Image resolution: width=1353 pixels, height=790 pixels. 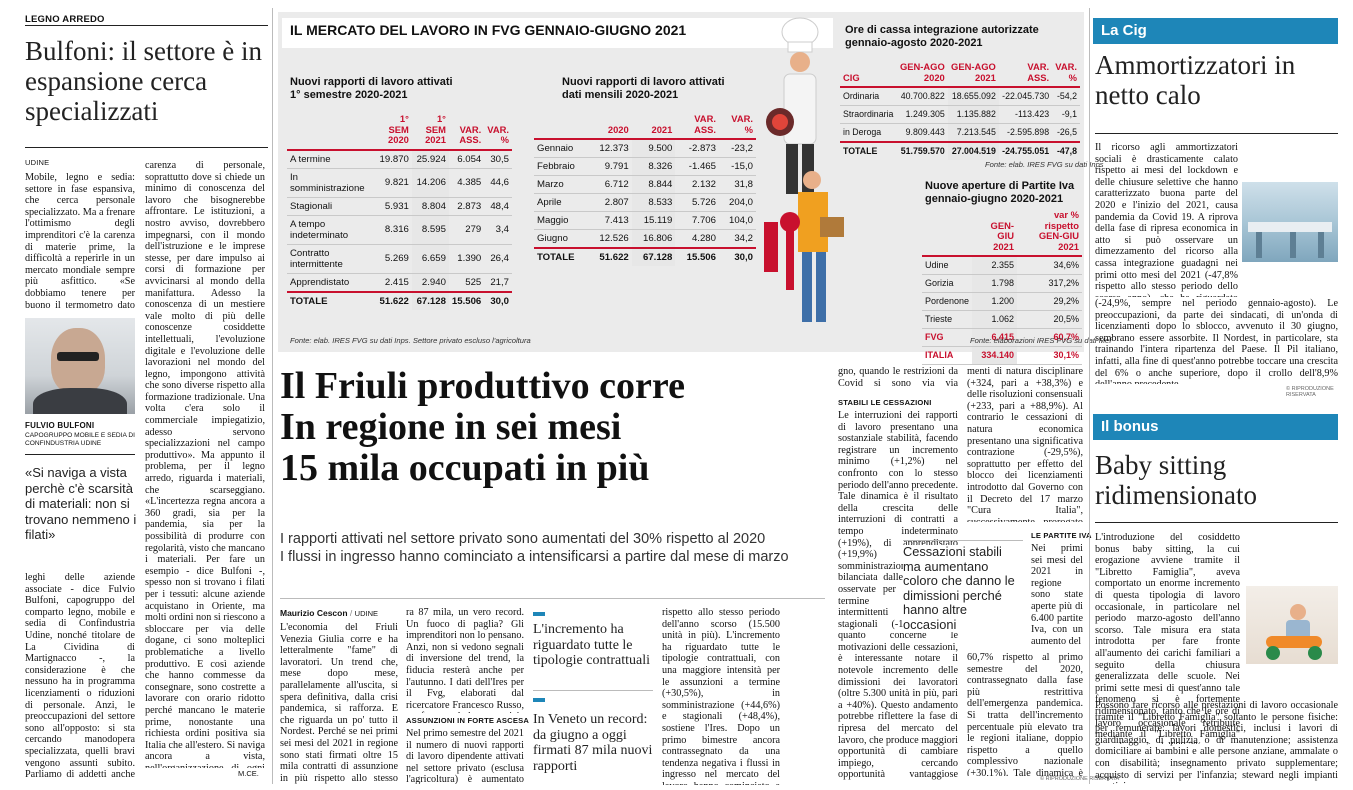 I want to click on main-col5-subhead: LE PARTITE IVA, so click(x=1061, y=535).